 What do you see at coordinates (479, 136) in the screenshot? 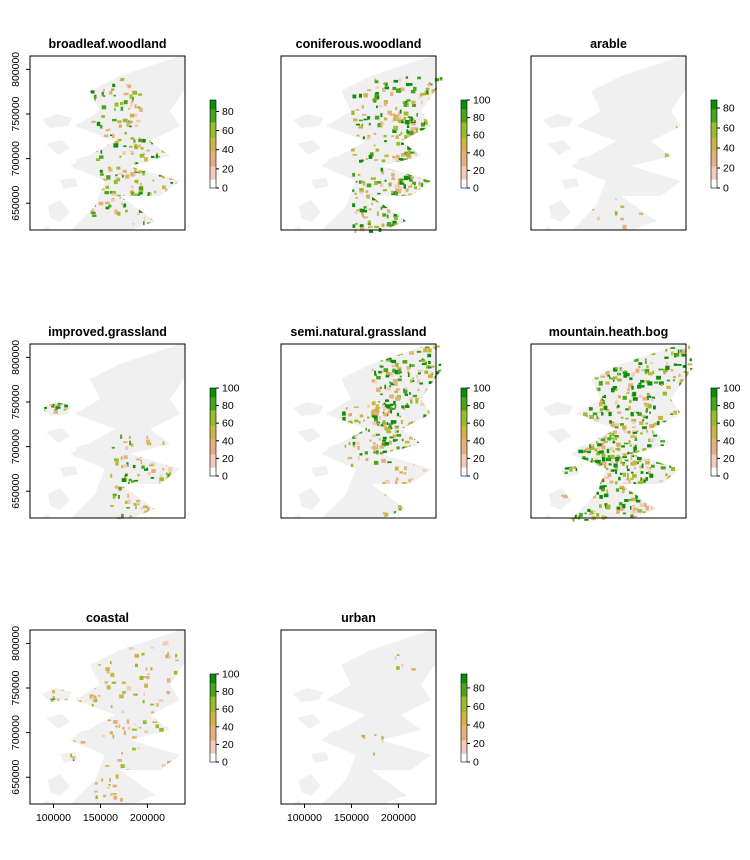
I see `legend-tick-label: 60` at bounding box center [479, 136].